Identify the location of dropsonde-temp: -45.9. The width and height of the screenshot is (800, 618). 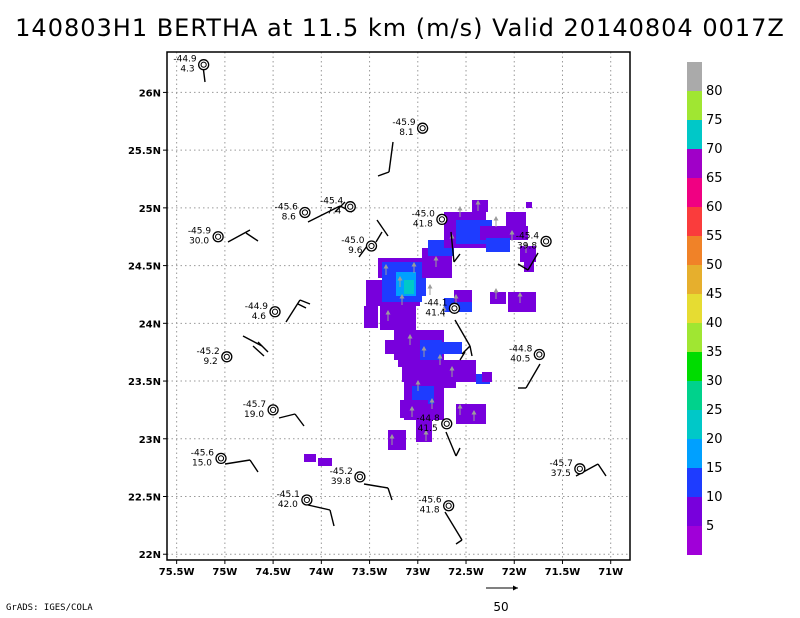
(404, 123).